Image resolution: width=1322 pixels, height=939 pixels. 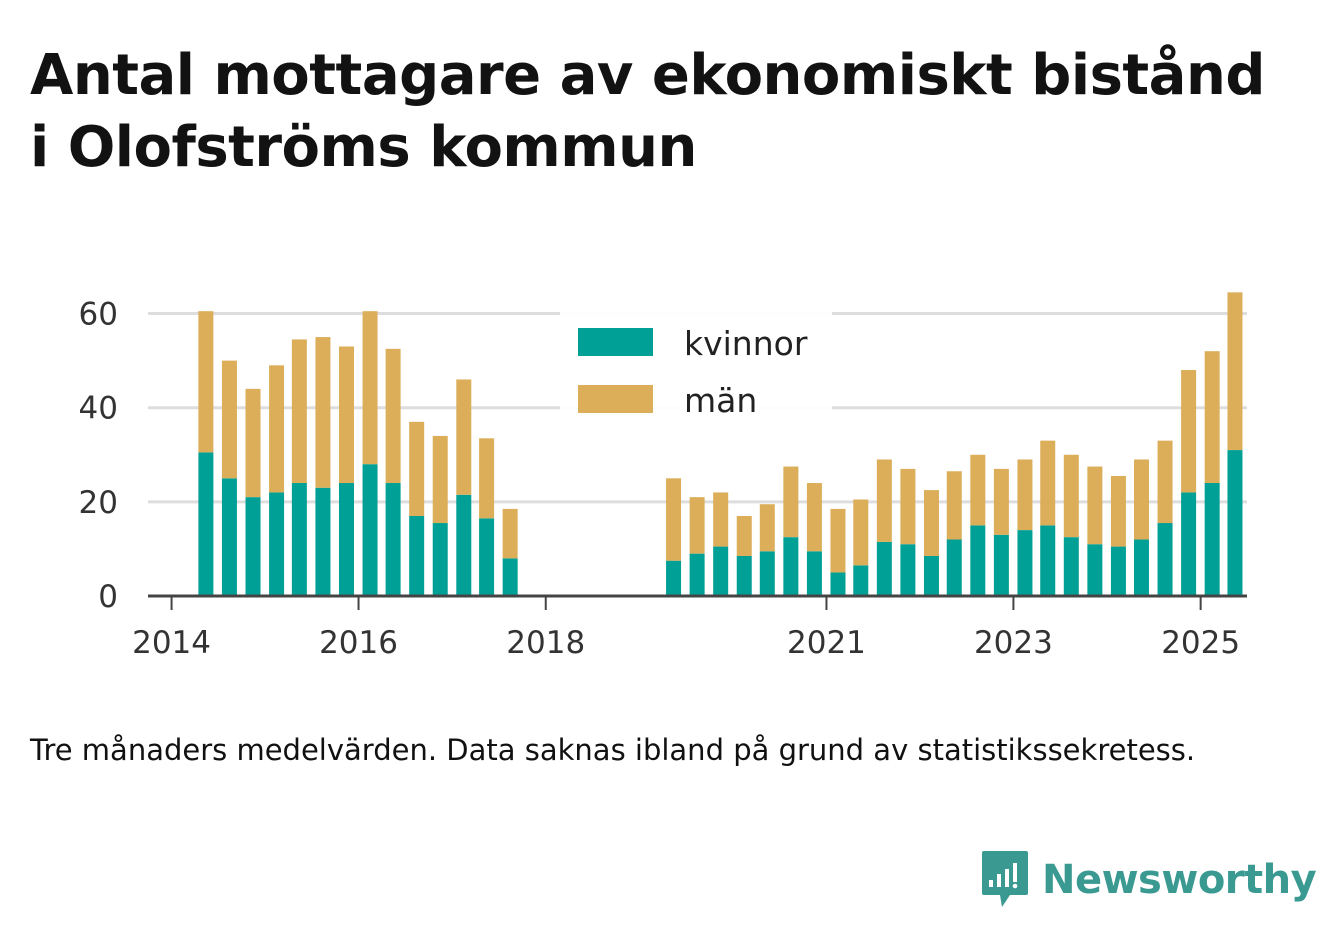 I want to click on x-tick-label: 2018, so click(x=545, y=643).